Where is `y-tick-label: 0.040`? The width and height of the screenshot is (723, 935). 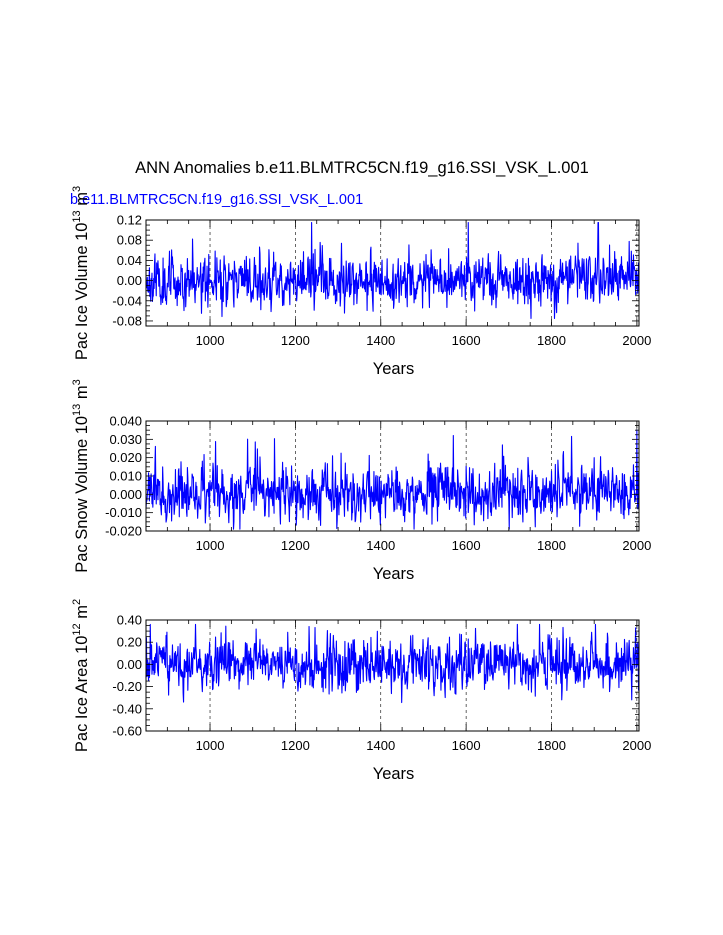 y-tick-label: 0.040 is located at coordinates (125, 421).